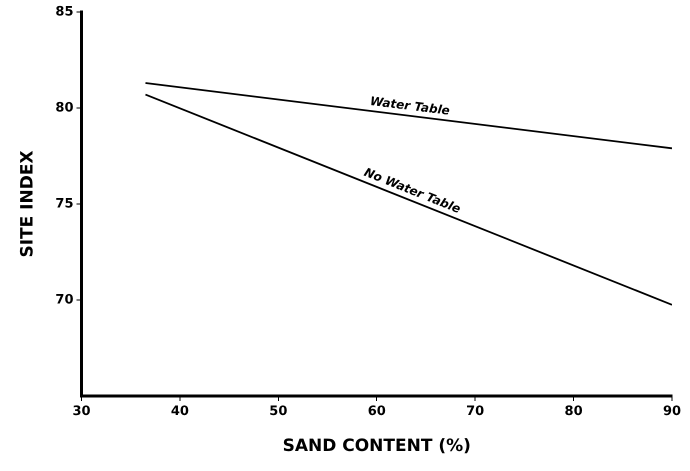  I want to click on y-tick-label: 85, so click(64, 12).